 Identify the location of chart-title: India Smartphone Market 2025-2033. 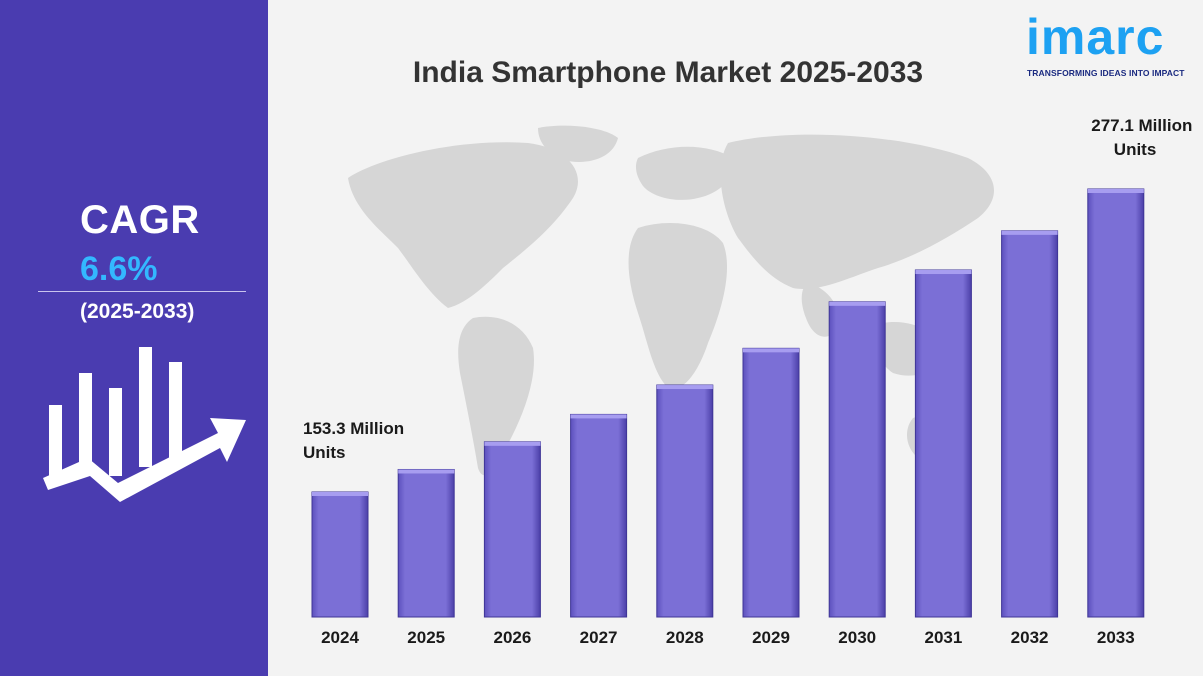
(668, 72).